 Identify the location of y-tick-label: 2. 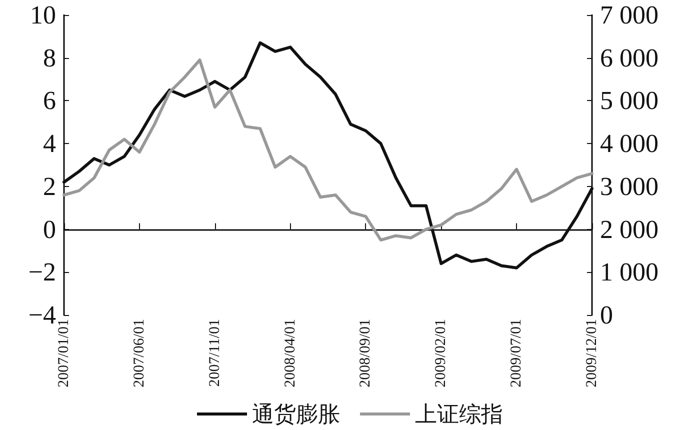
(49, 186).